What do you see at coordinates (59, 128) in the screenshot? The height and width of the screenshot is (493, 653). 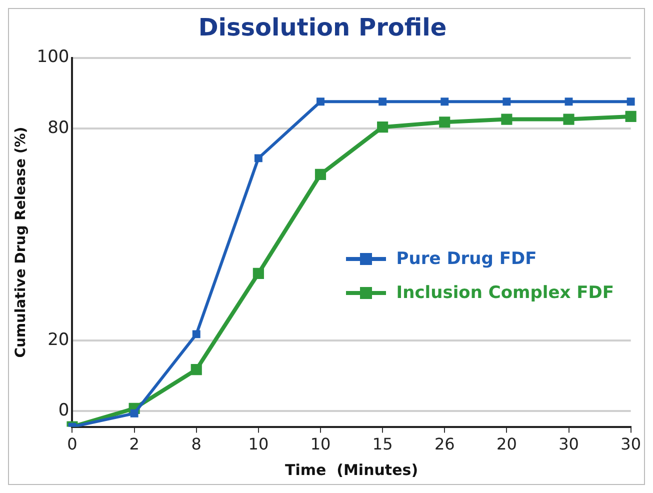 I see `y-tick-label: 80` at bounding box center [59, 128].